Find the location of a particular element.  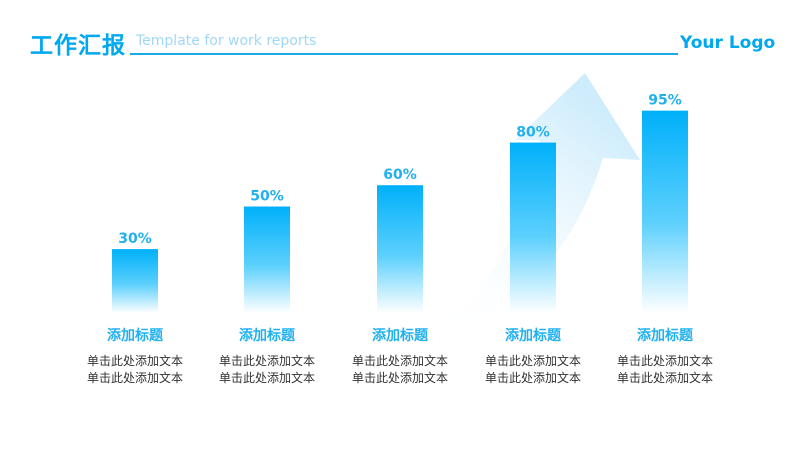

category-block-5: 添加标题单击此处添加文本 单击此处添加文本 is located at coordinates (665, 356).